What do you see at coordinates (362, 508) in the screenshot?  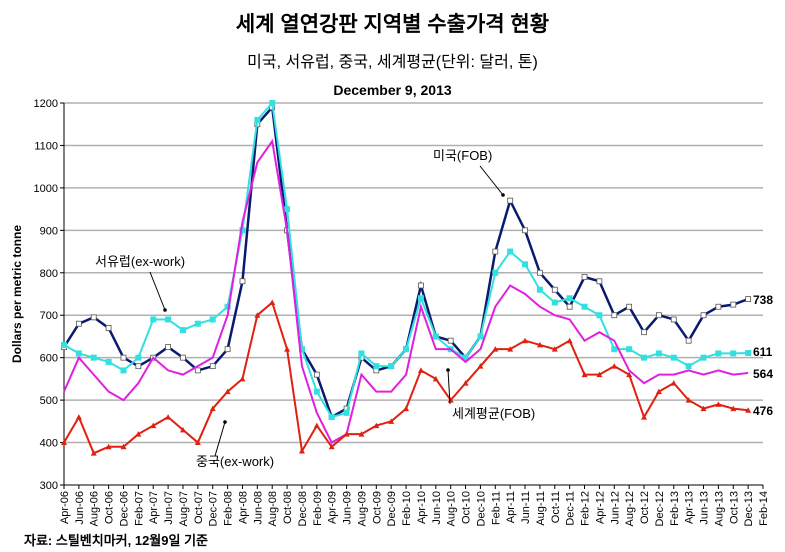 I see `x-tick-label: Aug-09` at bounding box center [362, 508].